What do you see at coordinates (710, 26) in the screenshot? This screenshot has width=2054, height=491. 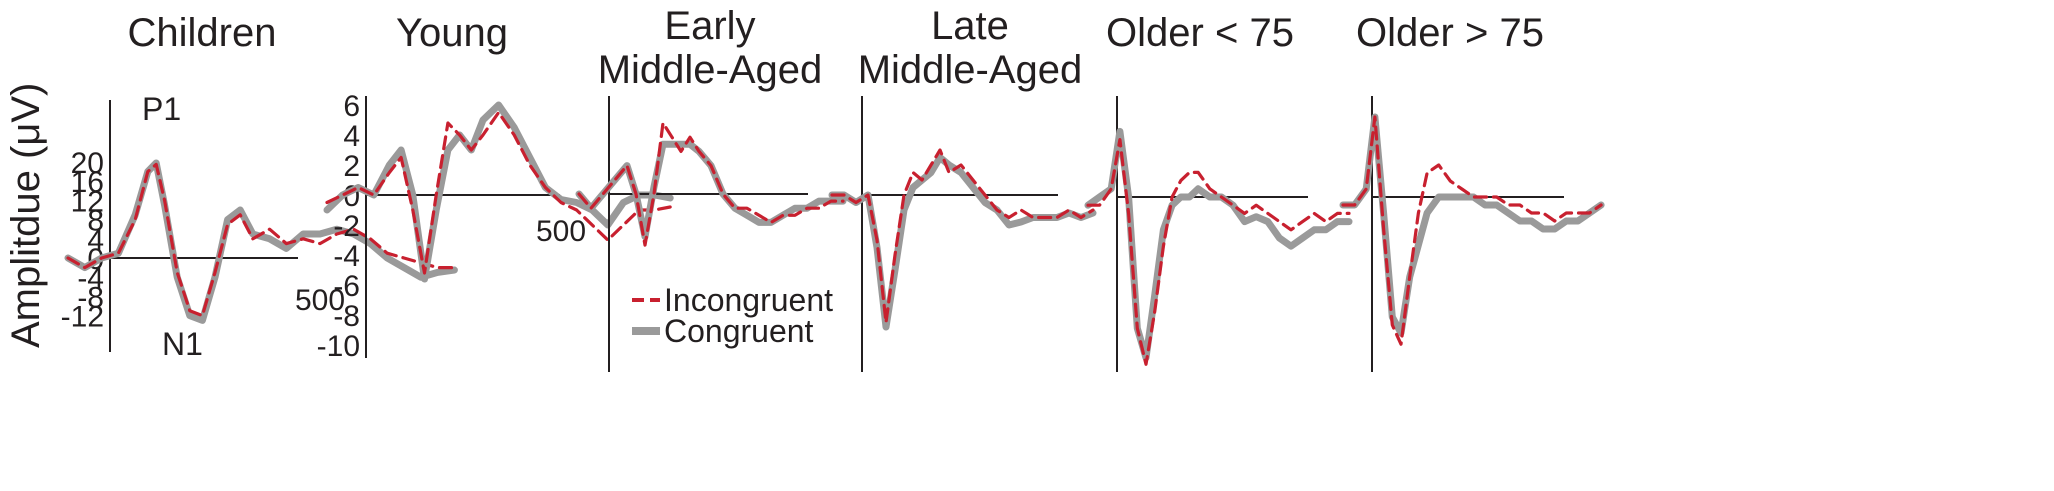 I see `panel-title-line: Early` at bounding box center [710, 26].